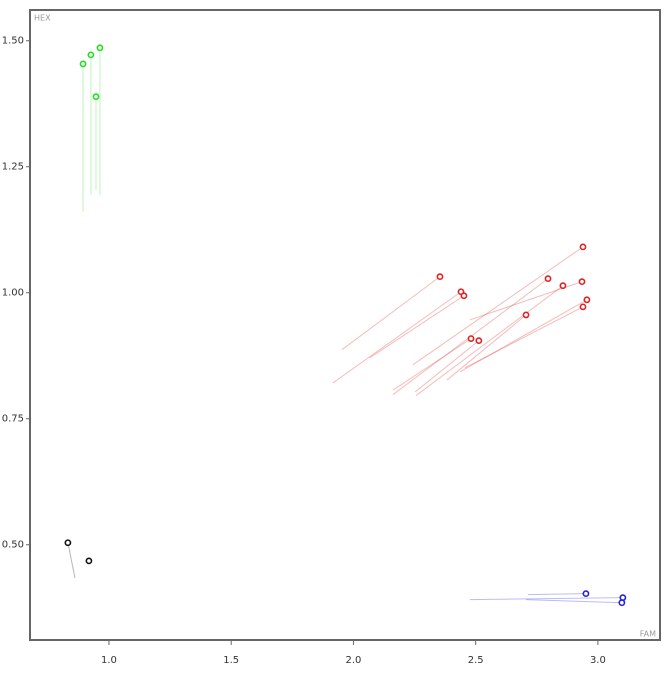 The height and width of the screenshot is (674, 665). Describe the element at coordinates (353, 660) in the screenshot. I see `x-tick-label: 2.0` at that location.